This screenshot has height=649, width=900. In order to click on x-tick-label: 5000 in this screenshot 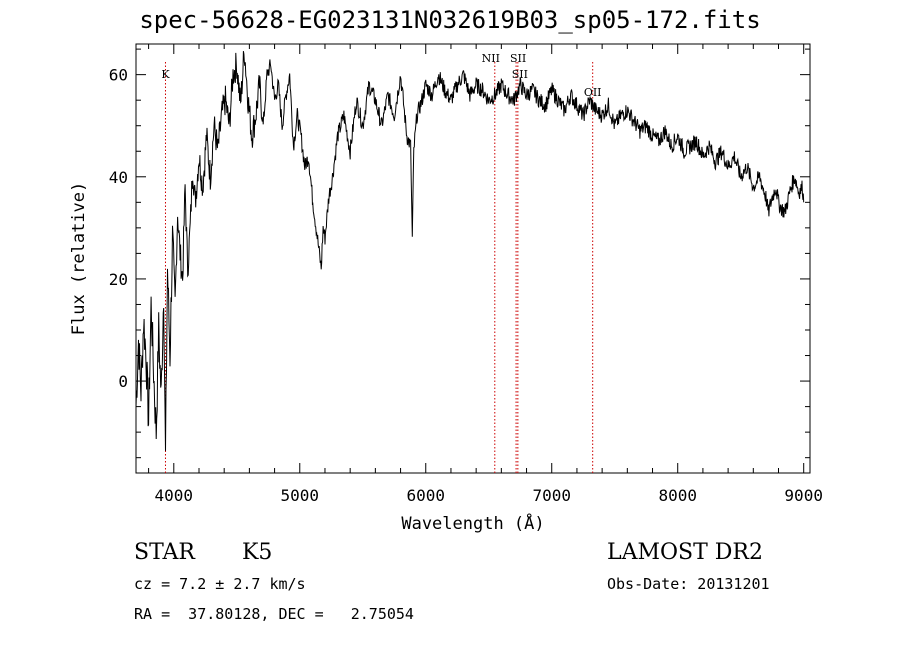, I will do `click(300, 495)`.